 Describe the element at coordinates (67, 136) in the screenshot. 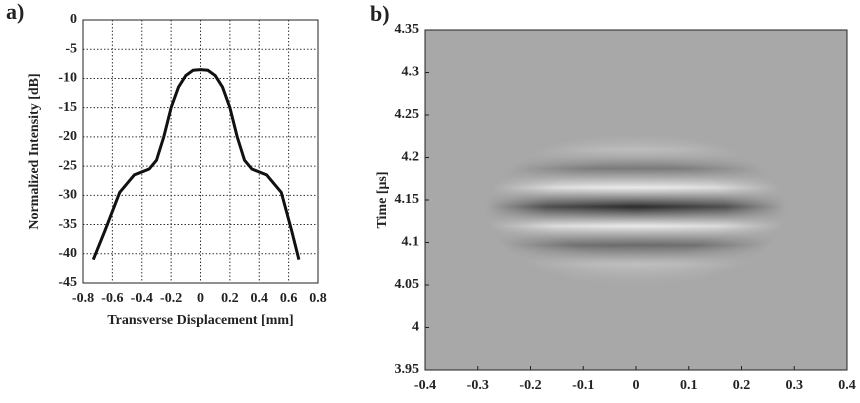

I see `y-tick-label: -20` at that location.